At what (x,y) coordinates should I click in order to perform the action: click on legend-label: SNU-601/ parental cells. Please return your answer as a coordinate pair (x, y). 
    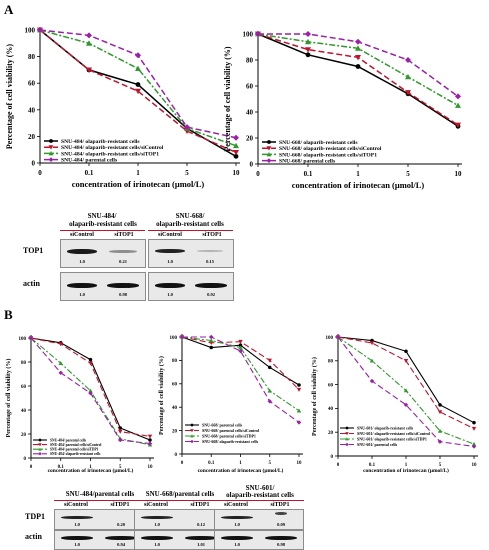
    Looking at the image, I should click on (377, 444).